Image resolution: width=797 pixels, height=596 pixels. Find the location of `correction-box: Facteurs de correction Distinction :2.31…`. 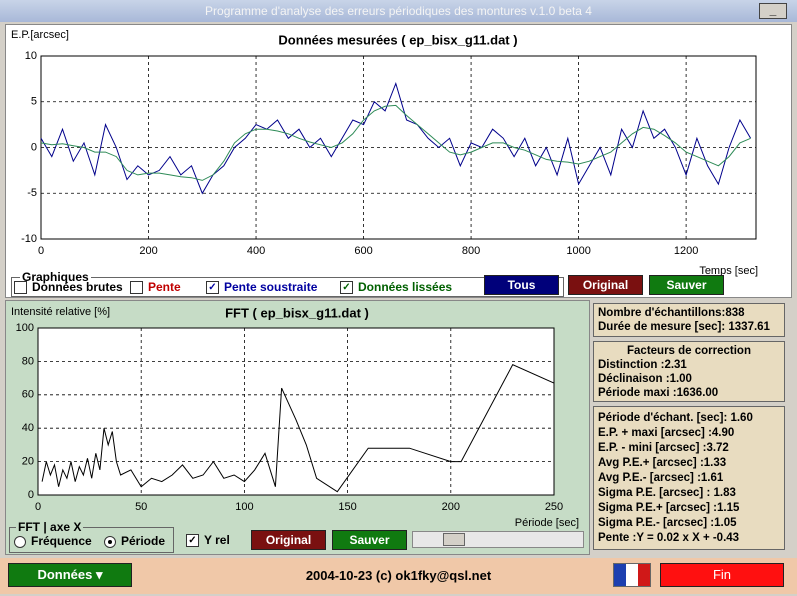

correction-box: Facteurs de correction Distinction :2.31… is located at coordinates (689, 371).